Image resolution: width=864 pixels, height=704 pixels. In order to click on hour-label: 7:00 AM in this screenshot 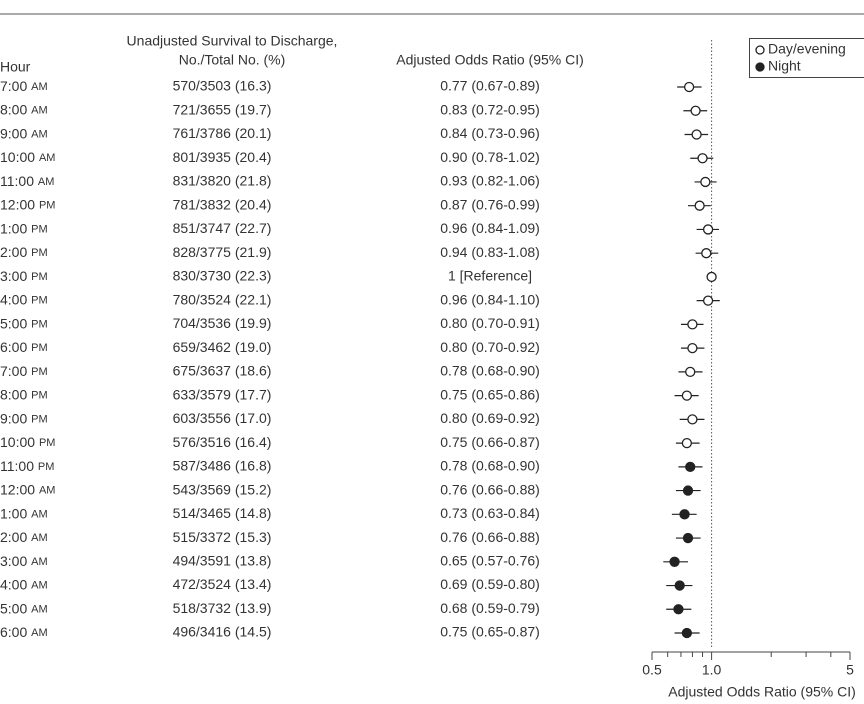, I will do `click(24, 86)`.